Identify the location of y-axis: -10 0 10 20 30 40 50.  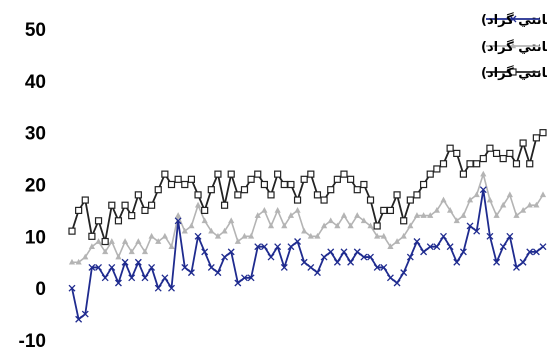
(32, 183).